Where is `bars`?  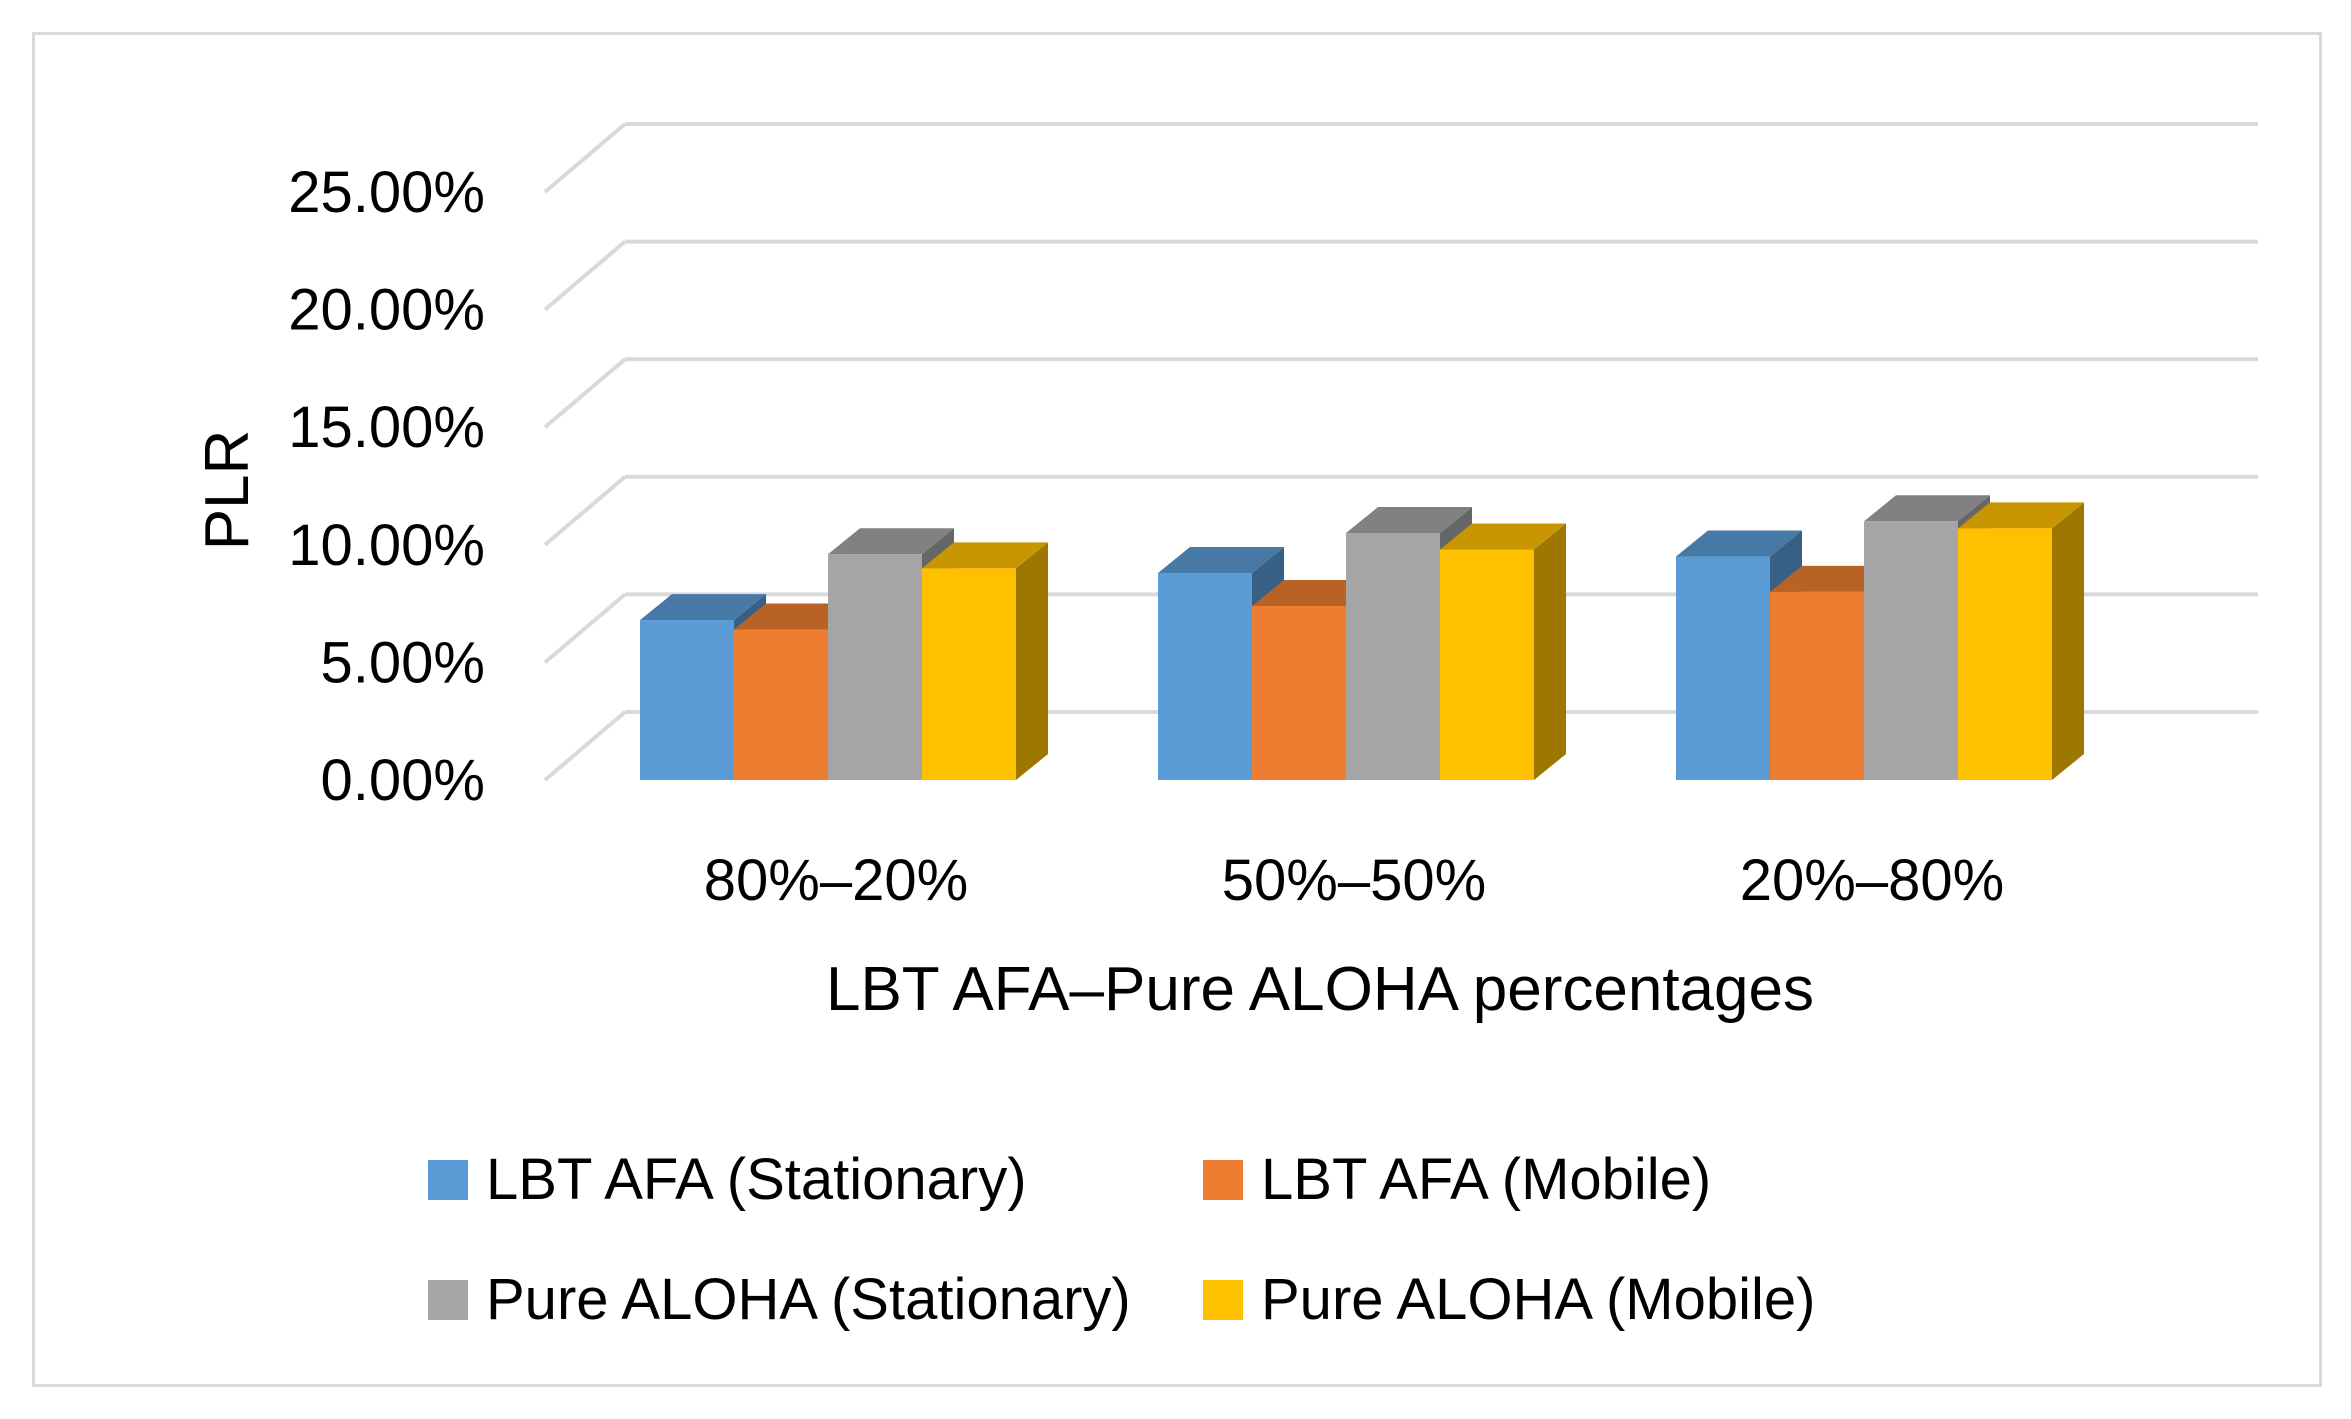
bars is located at coordinates (1362, 637).